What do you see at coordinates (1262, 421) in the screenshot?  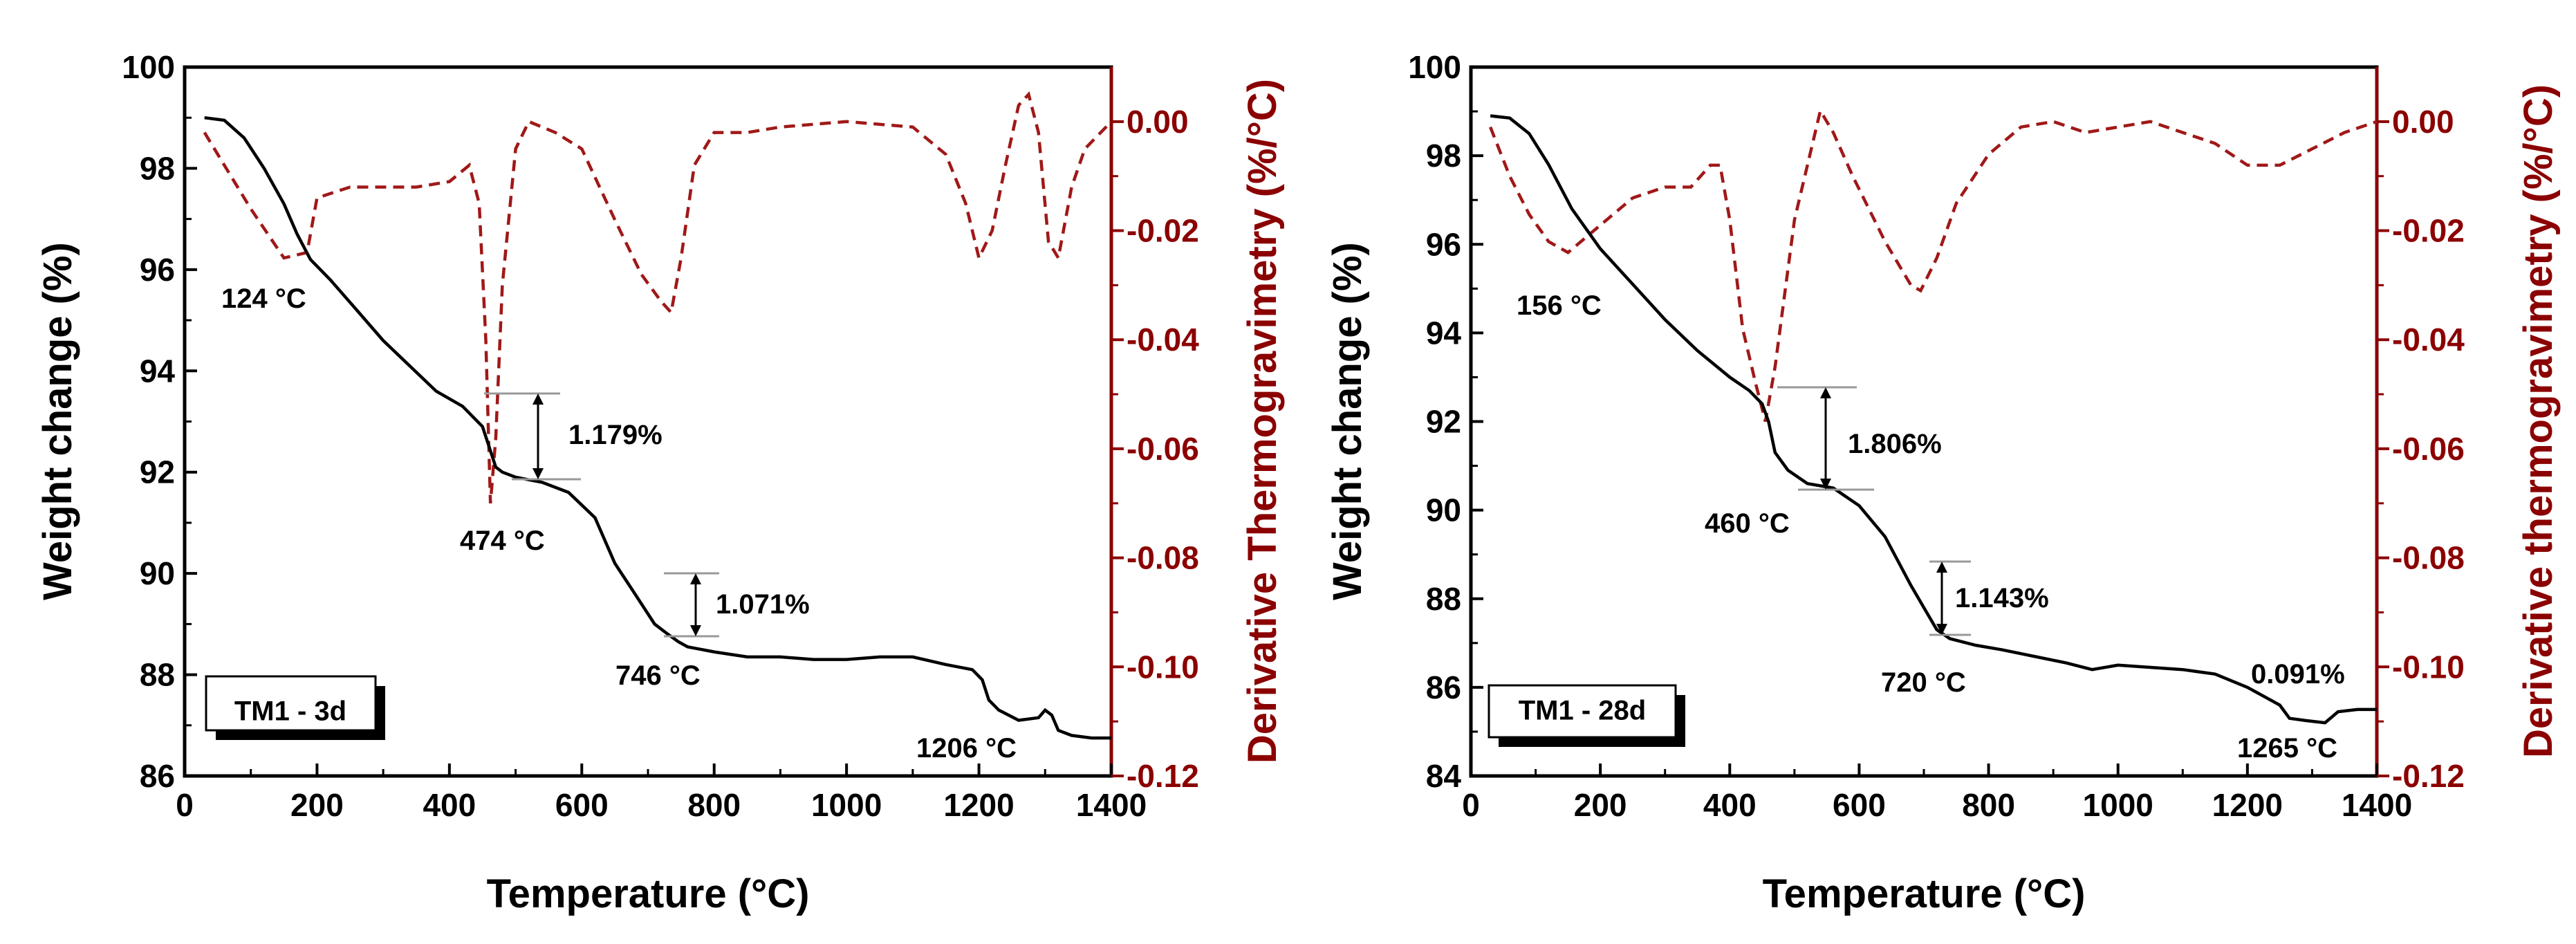 I see `y2-axis-title: Derivative Thermogravimetry (%/°C)` at bounding box center [1262, 421].